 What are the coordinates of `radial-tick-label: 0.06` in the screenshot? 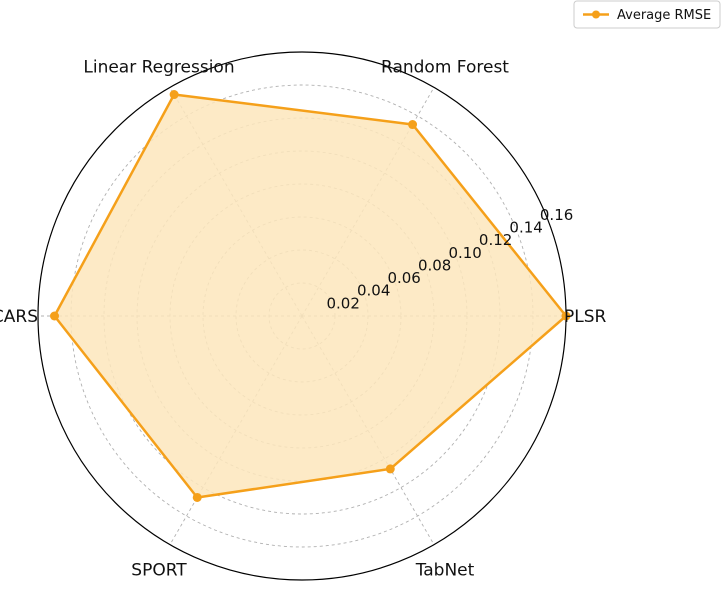 It's located at (403, 278).